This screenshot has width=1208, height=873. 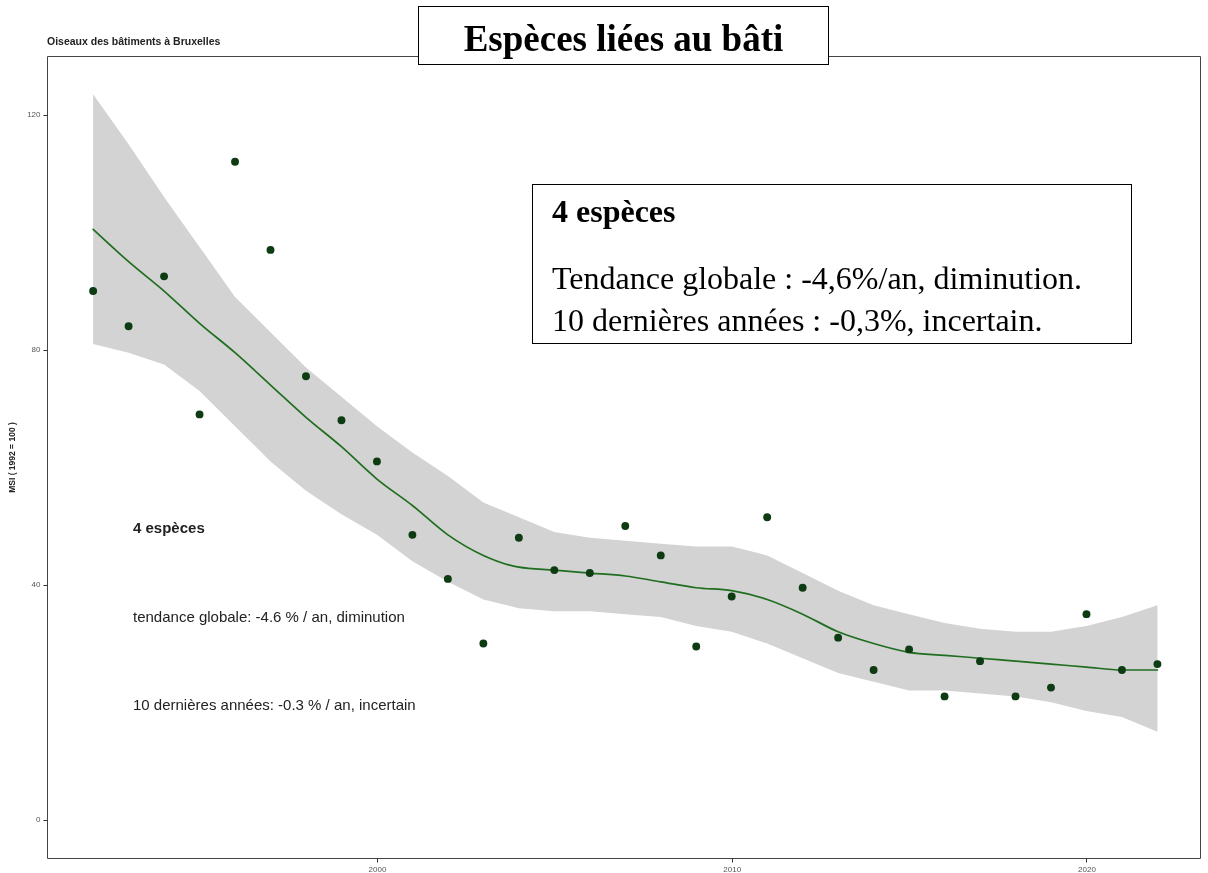 I want to click on y-tick-label: 80, so click(x=36, y=350).